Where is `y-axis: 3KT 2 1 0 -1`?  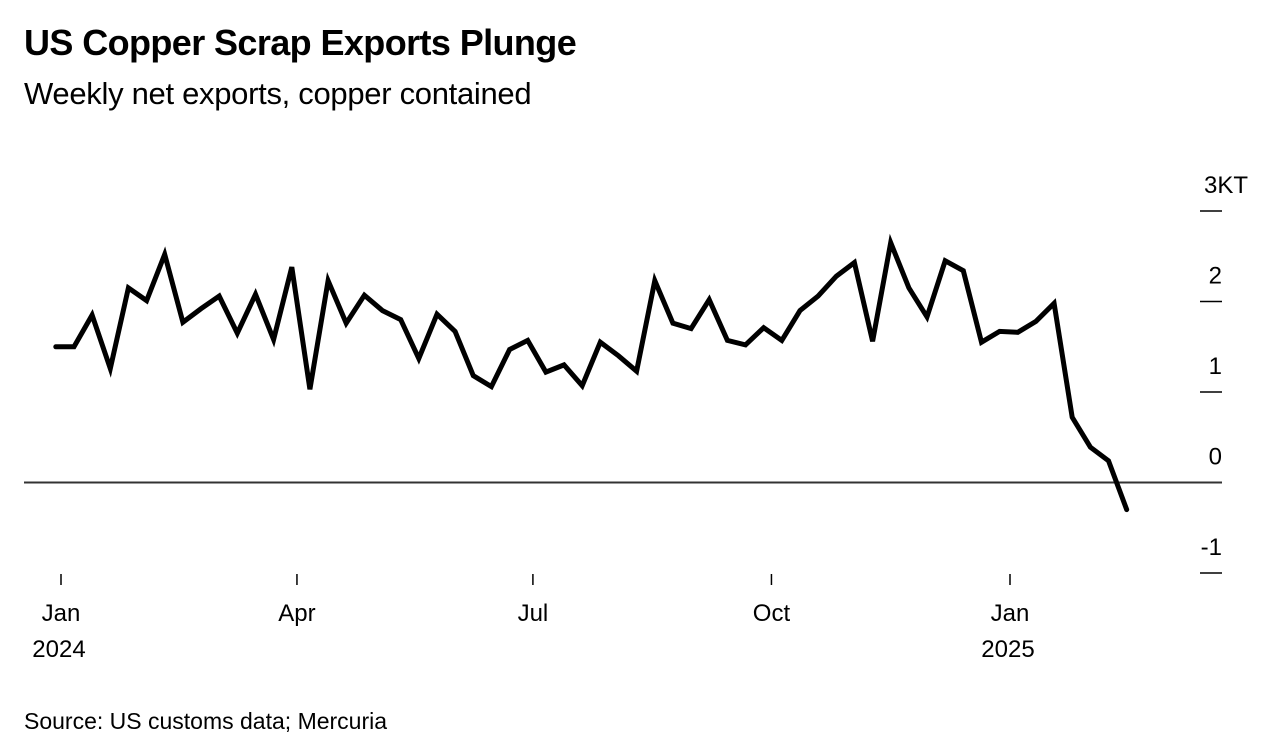
y-axis: 3KT 2 1 0 -1 is located at coordinates (1224, 373).